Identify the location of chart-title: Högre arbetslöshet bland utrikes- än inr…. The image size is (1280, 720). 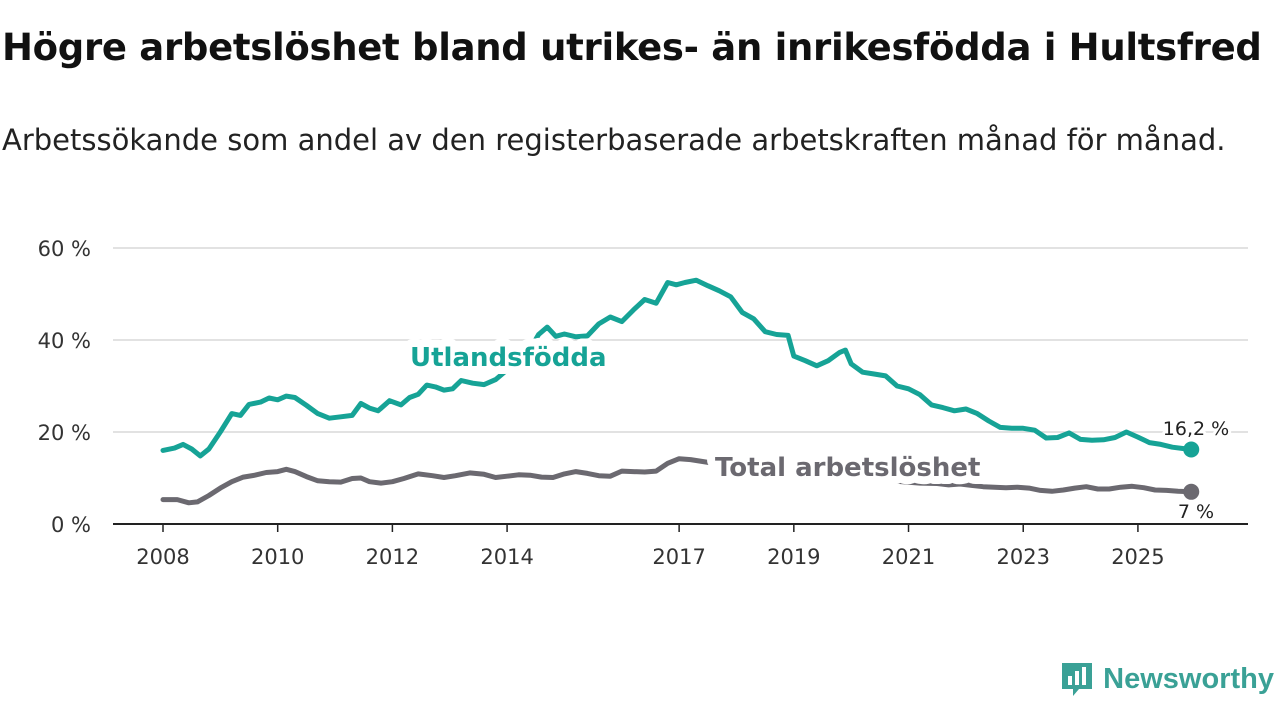
(632, 47).